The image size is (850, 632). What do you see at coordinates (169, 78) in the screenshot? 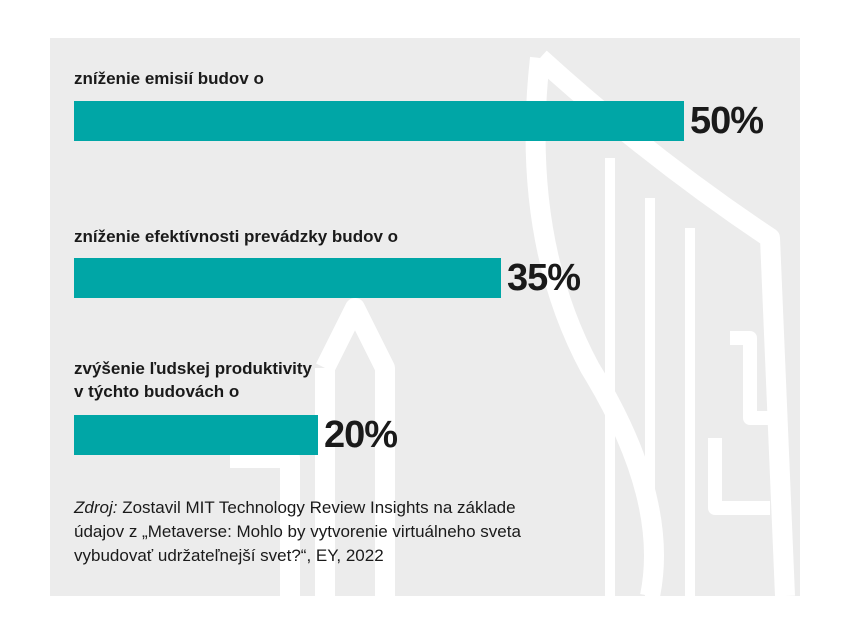
I see `category-label-1: zníženie emisií budov o` at bounding box center [169, 78].